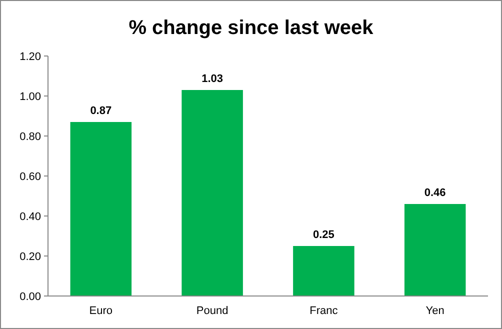 This screenshot has height=329, width=502. I want to click on y-tick-label: 1.20, so click(30, 57).